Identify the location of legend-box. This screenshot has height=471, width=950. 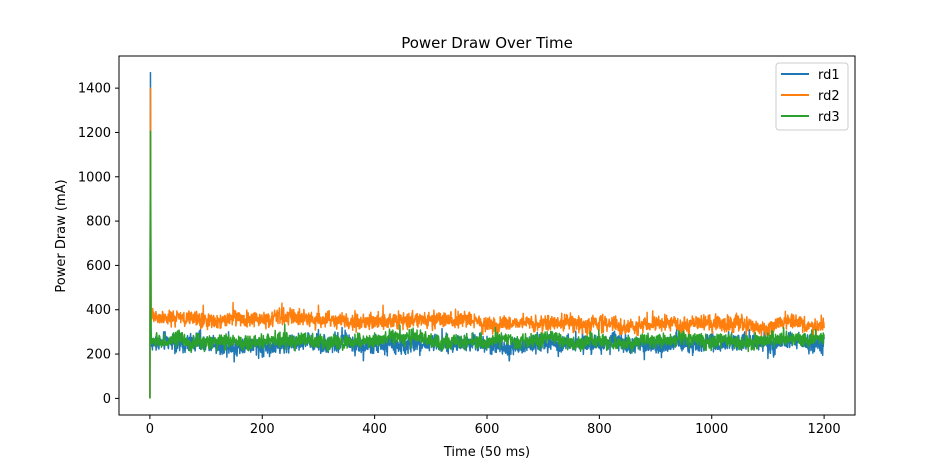
(812, 96).